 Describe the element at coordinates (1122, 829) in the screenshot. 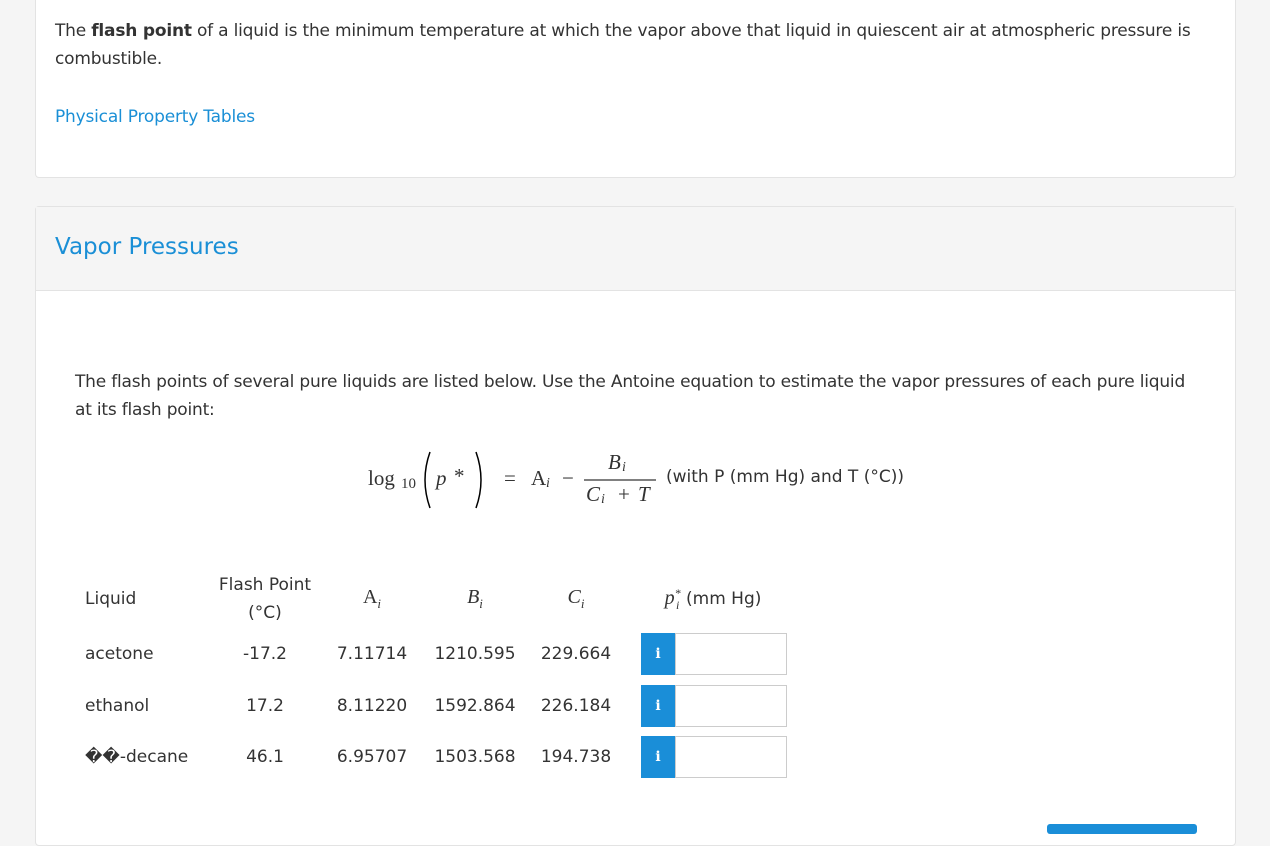

I see `next-button-edge` at that location.